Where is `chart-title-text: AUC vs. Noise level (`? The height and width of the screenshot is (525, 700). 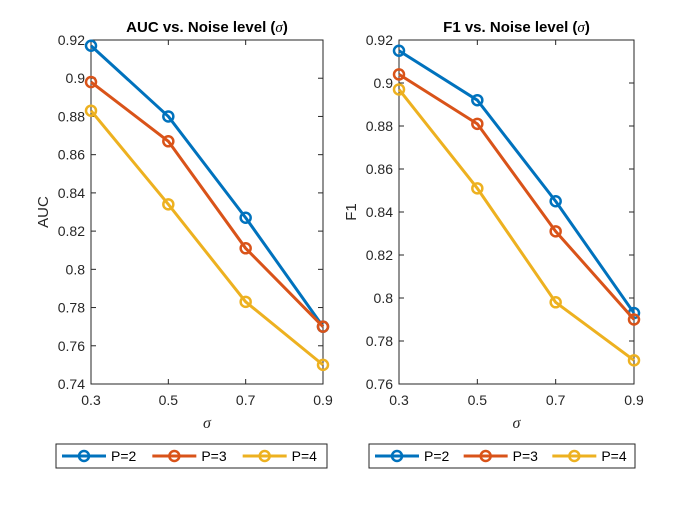
chart-title-text: AUC vs. Noise level ( is located at coordinates (200, 27).